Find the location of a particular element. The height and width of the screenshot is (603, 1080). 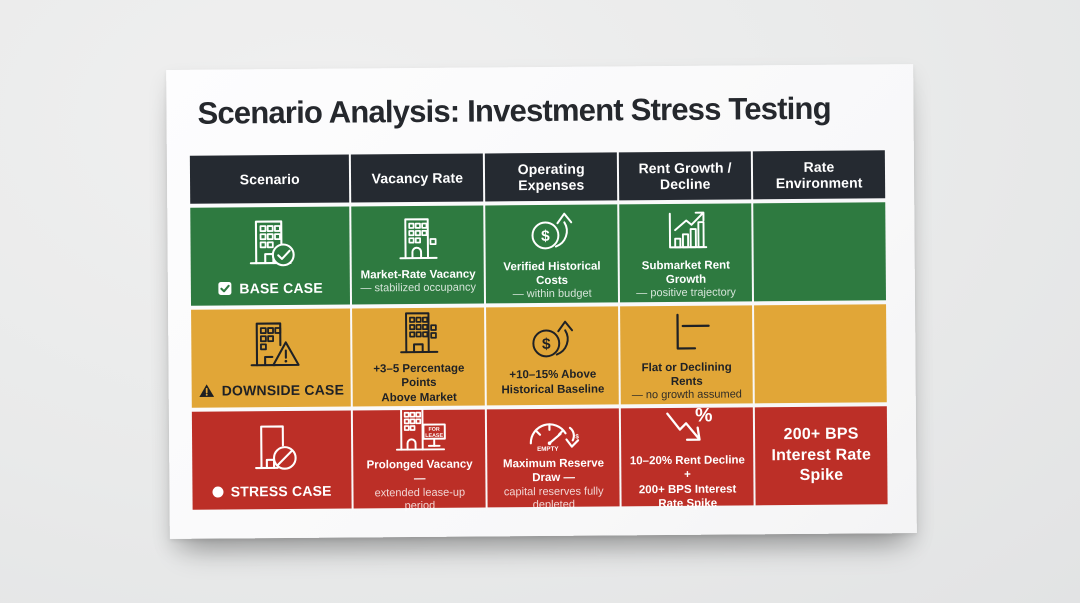

cell-downside-operating: $ +10–15% Above Historical Baseline is located at coordinates (552, 356).